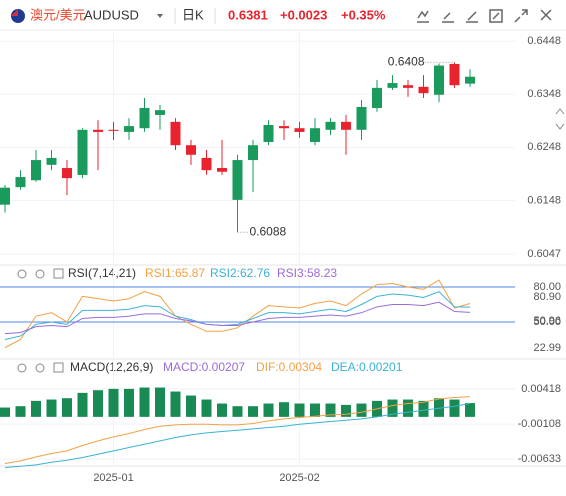  What do you see at coordinates (111, 14) in the screenshot?
I see `symbol: AUDUSD` at bounding box center [111, 14].